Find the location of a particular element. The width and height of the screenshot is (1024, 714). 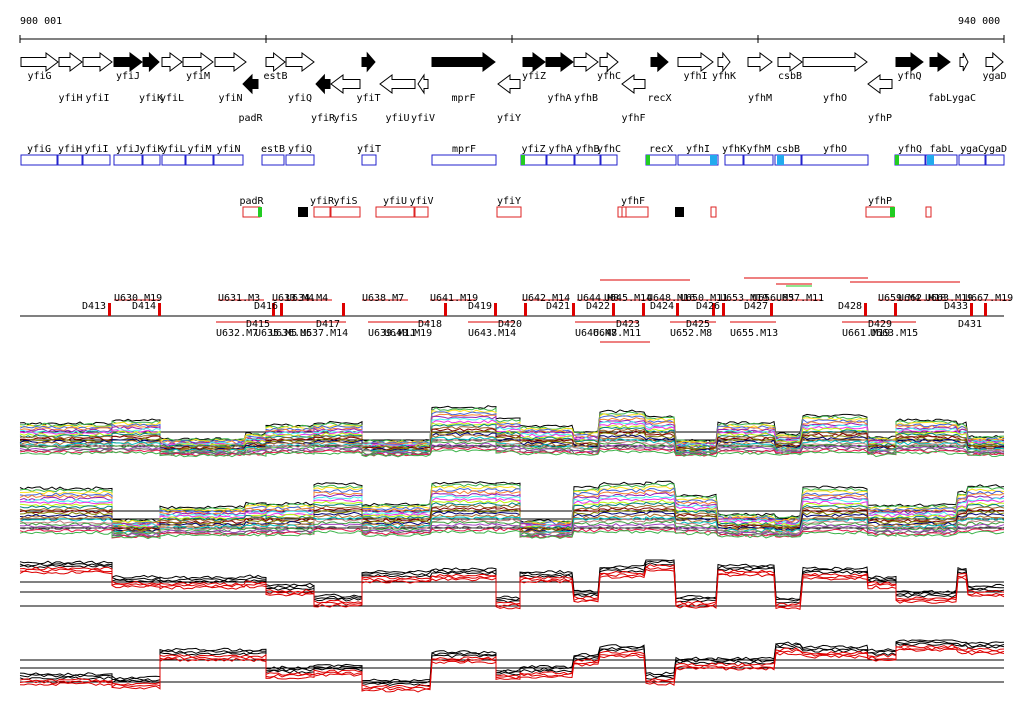

gene-arrow-yfhA is located at coordinates (559, 62).